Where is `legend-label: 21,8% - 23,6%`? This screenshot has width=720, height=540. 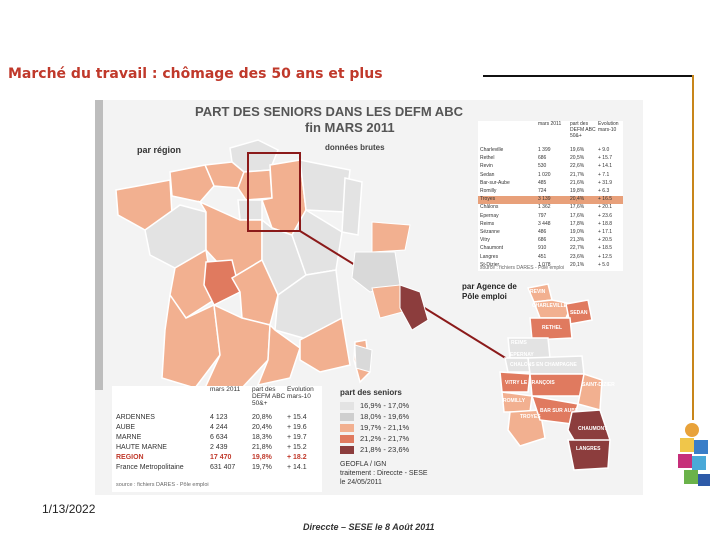
legend-label: 21,8% - 23,6% is located at coordinates (385, 449).